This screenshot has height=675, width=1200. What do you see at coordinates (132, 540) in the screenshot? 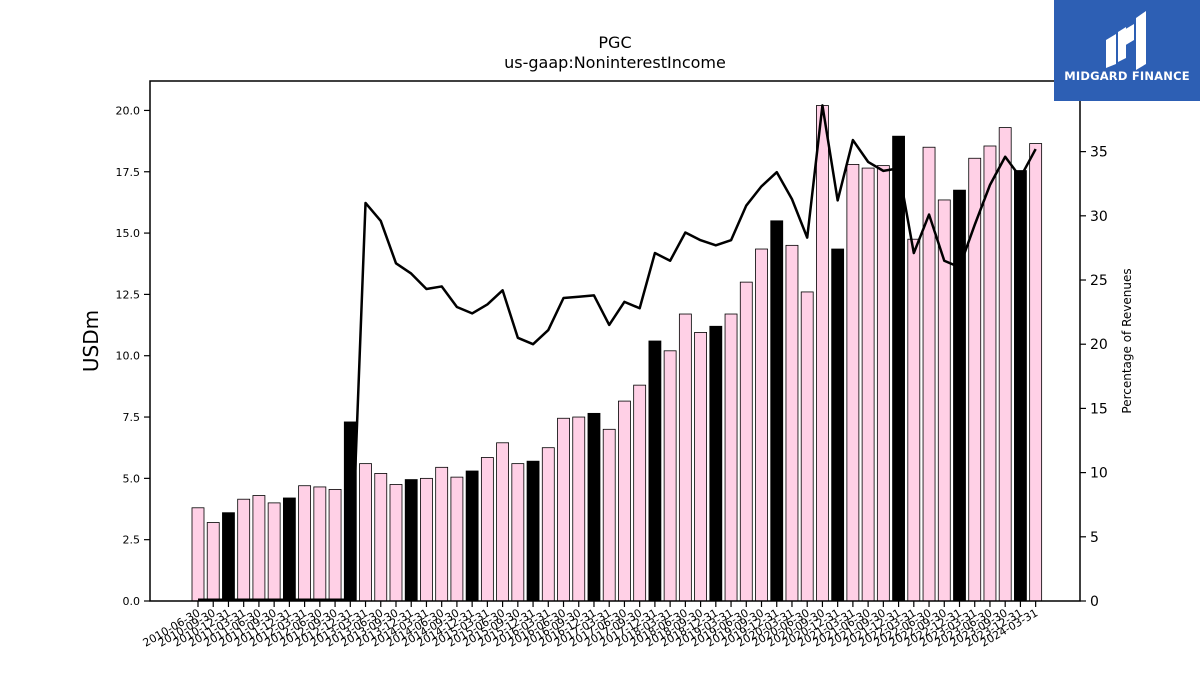
I see `left-tick-label-2.5: 2.5` at bounding box center [132, 540].